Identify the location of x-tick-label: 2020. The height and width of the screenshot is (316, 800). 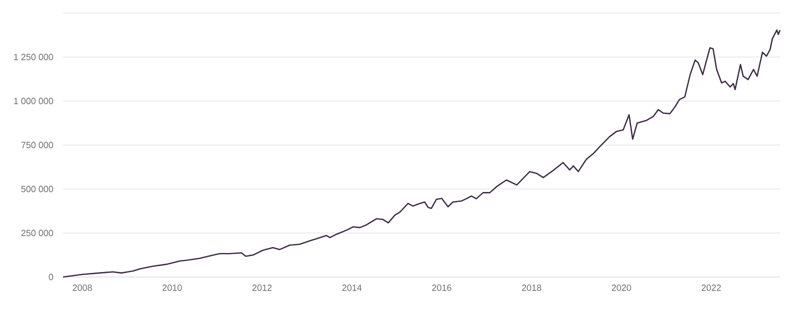
(622, 287).